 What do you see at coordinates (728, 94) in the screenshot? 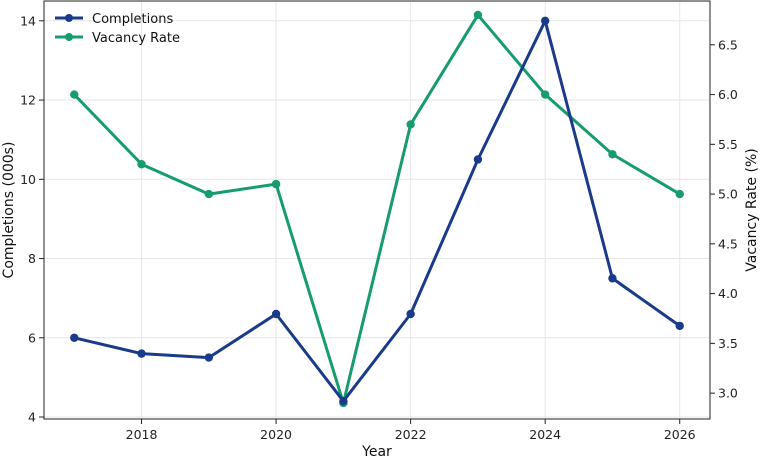
I see `right-y-tick-label: 6.0` at bounding box center [728, 94].